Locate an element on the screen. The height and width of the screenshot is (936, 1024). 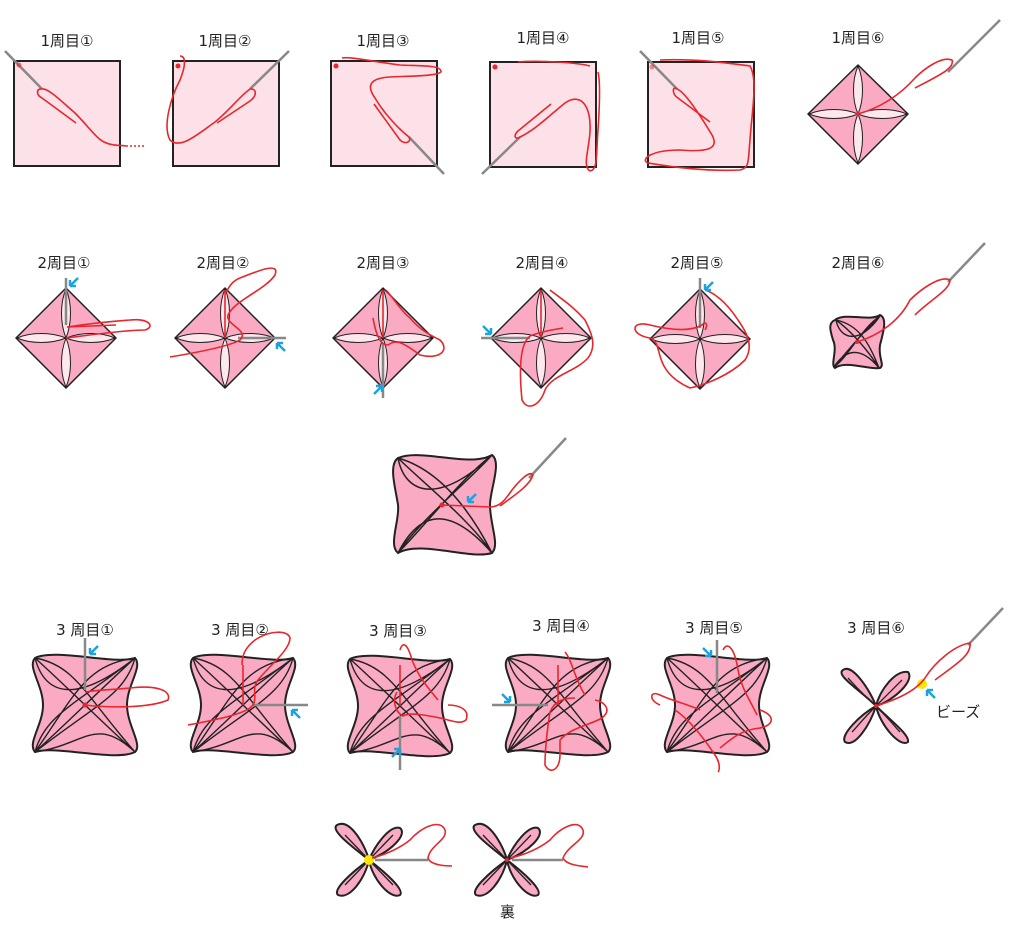
step-3-6-illustration is located at coordinates (922, 675).